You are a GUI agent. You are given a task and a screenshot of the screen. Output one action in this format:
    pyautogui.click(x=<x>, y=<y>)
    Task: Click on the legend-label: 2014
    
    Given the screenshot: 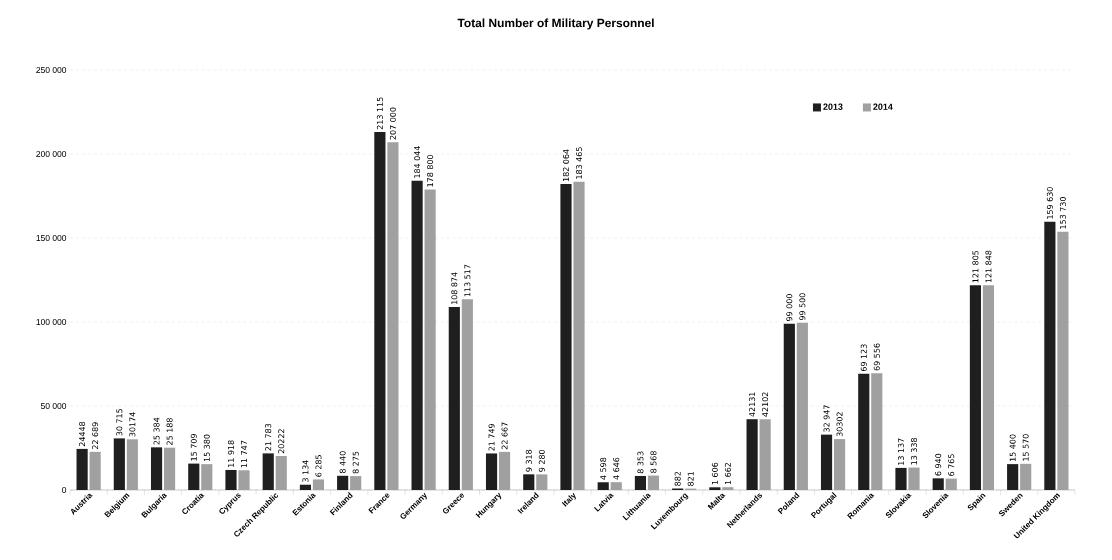 What is the action you would take?
    pyautogui.click(x=883, y=106)
    